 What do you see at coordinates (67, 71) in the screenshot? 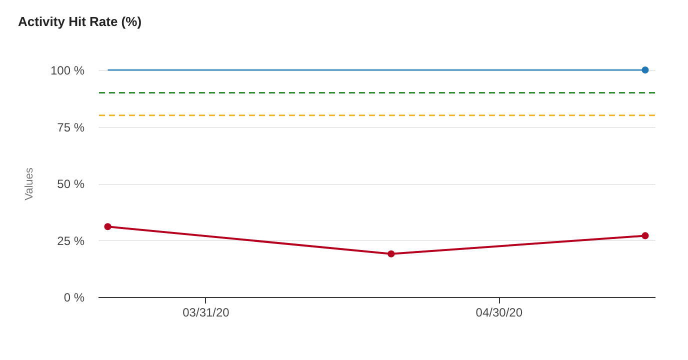
I see `y-tick-label: 100 %` at bounding box center [67, 71].